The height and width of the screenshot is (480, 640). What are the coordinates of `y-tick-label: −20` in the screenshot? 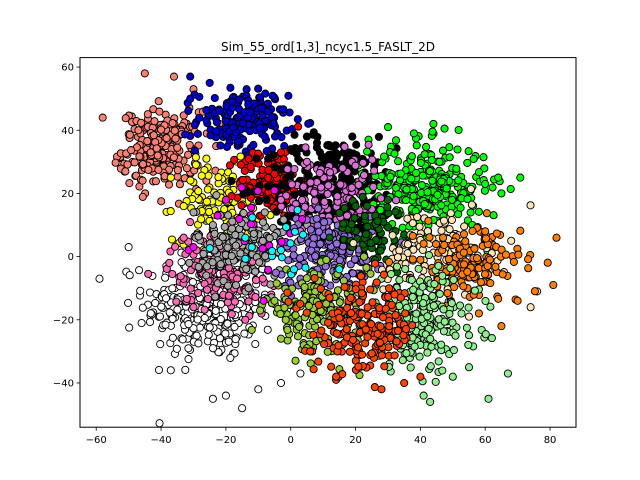 It's located at (63, 320).